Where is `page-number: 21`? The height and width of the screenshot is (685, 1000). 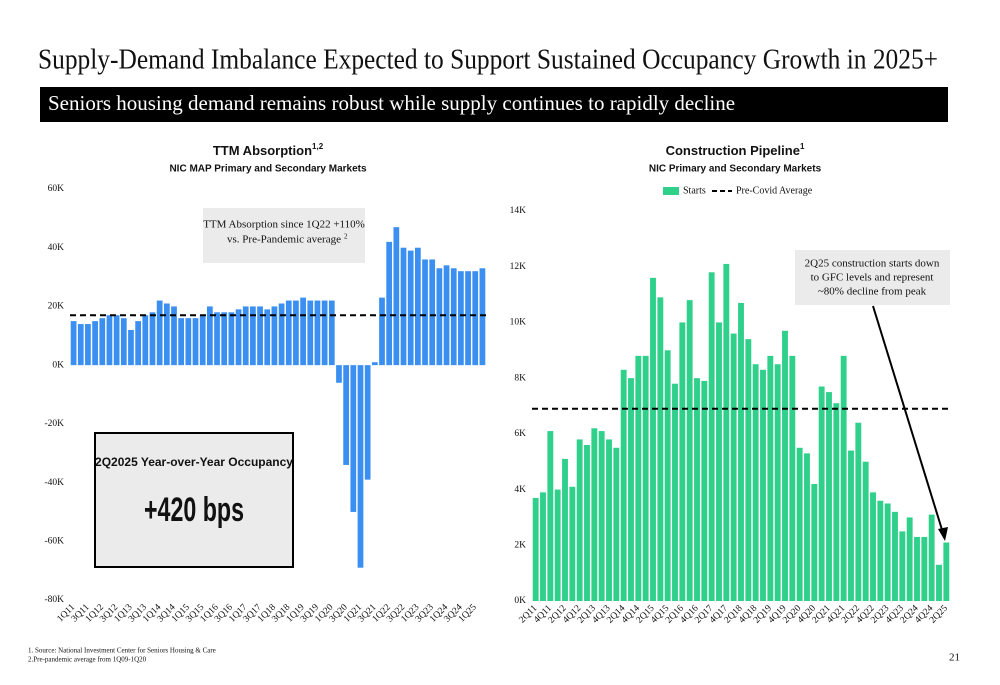 page-number: 21 is located at coordinates (954, 658).